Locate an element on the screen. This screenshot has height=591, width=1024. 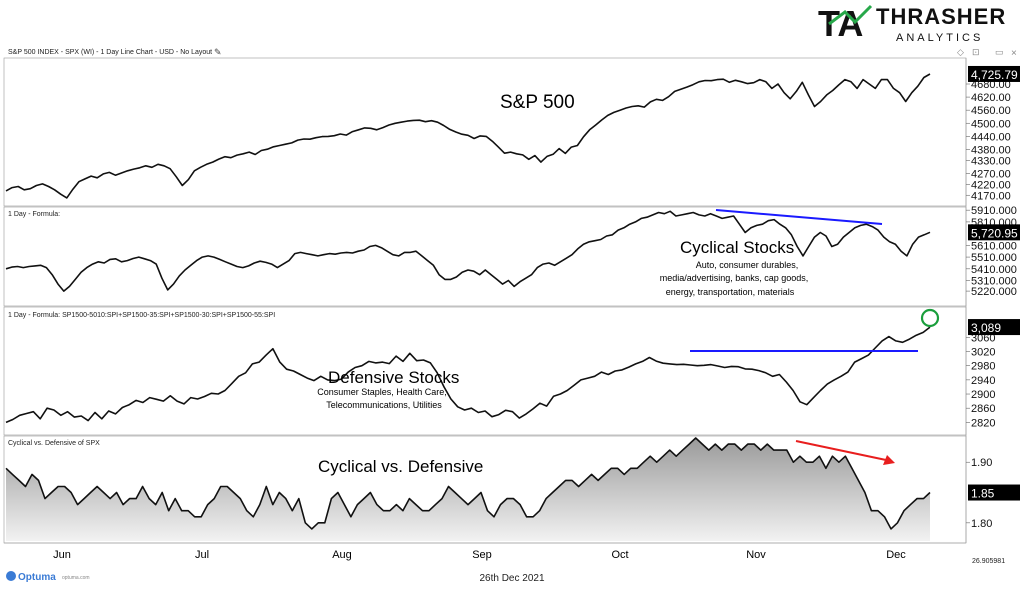
x-label-aug: Aug is located at coordinates (342, 555).